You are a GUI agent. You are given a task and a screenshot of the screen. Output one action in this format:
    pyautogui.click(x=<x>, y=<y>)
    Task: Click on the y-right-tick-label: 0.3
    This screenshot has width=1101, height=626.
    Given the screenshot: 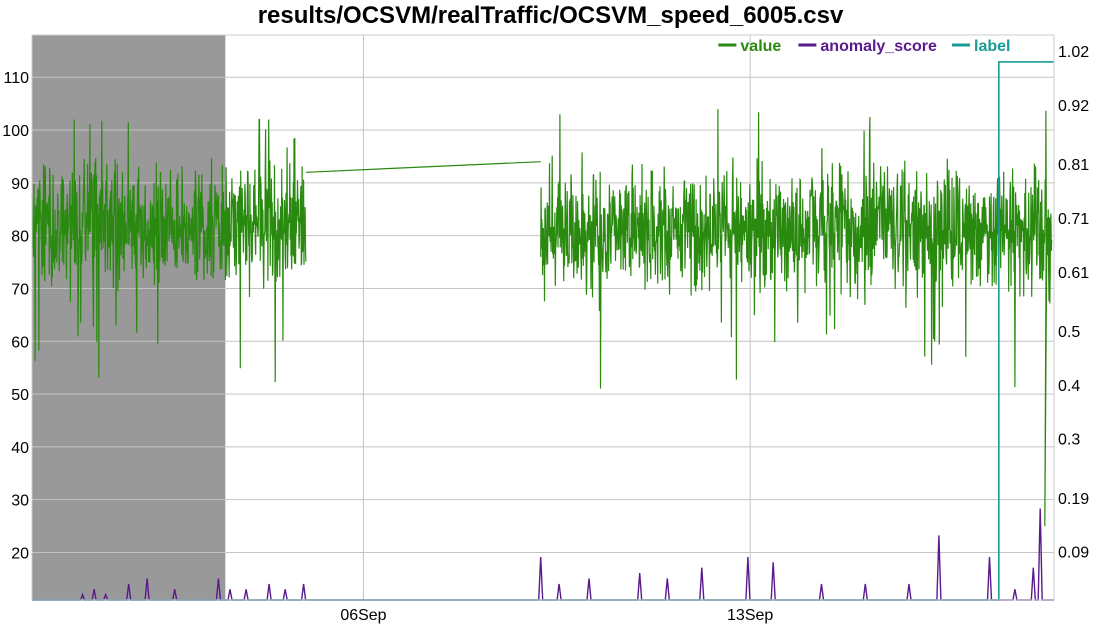 What is the action you would take?
    pyautogui.click(x=1069, y=440)
    